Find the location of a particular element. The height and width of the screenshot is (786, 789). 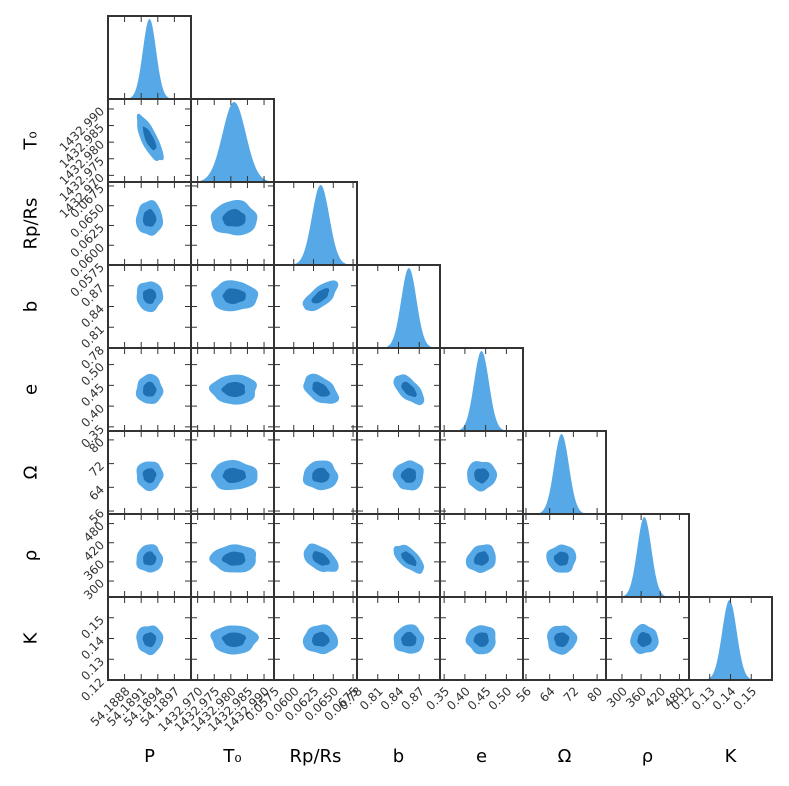

contour-panel-e-rho is located at coordinates (481, 555).